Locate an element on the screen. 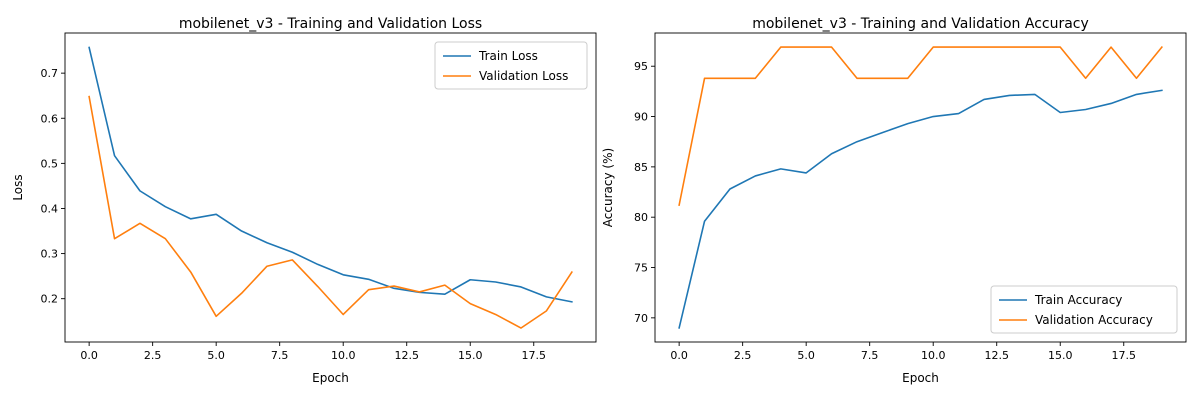 The height and width of the screenshot is (400, 1200). y-tick-label: 95 is located at coordinates (641, 66).